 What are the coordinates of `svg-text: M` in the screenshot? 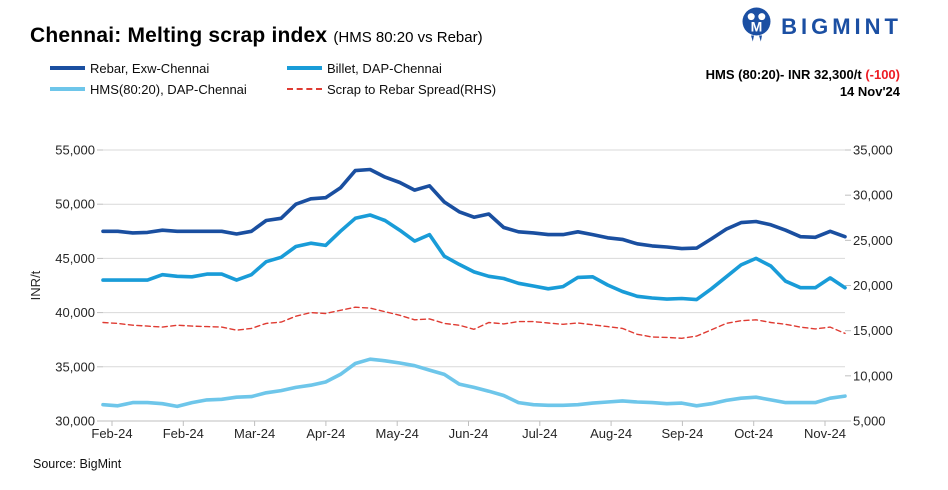 It's located at (757, 27).